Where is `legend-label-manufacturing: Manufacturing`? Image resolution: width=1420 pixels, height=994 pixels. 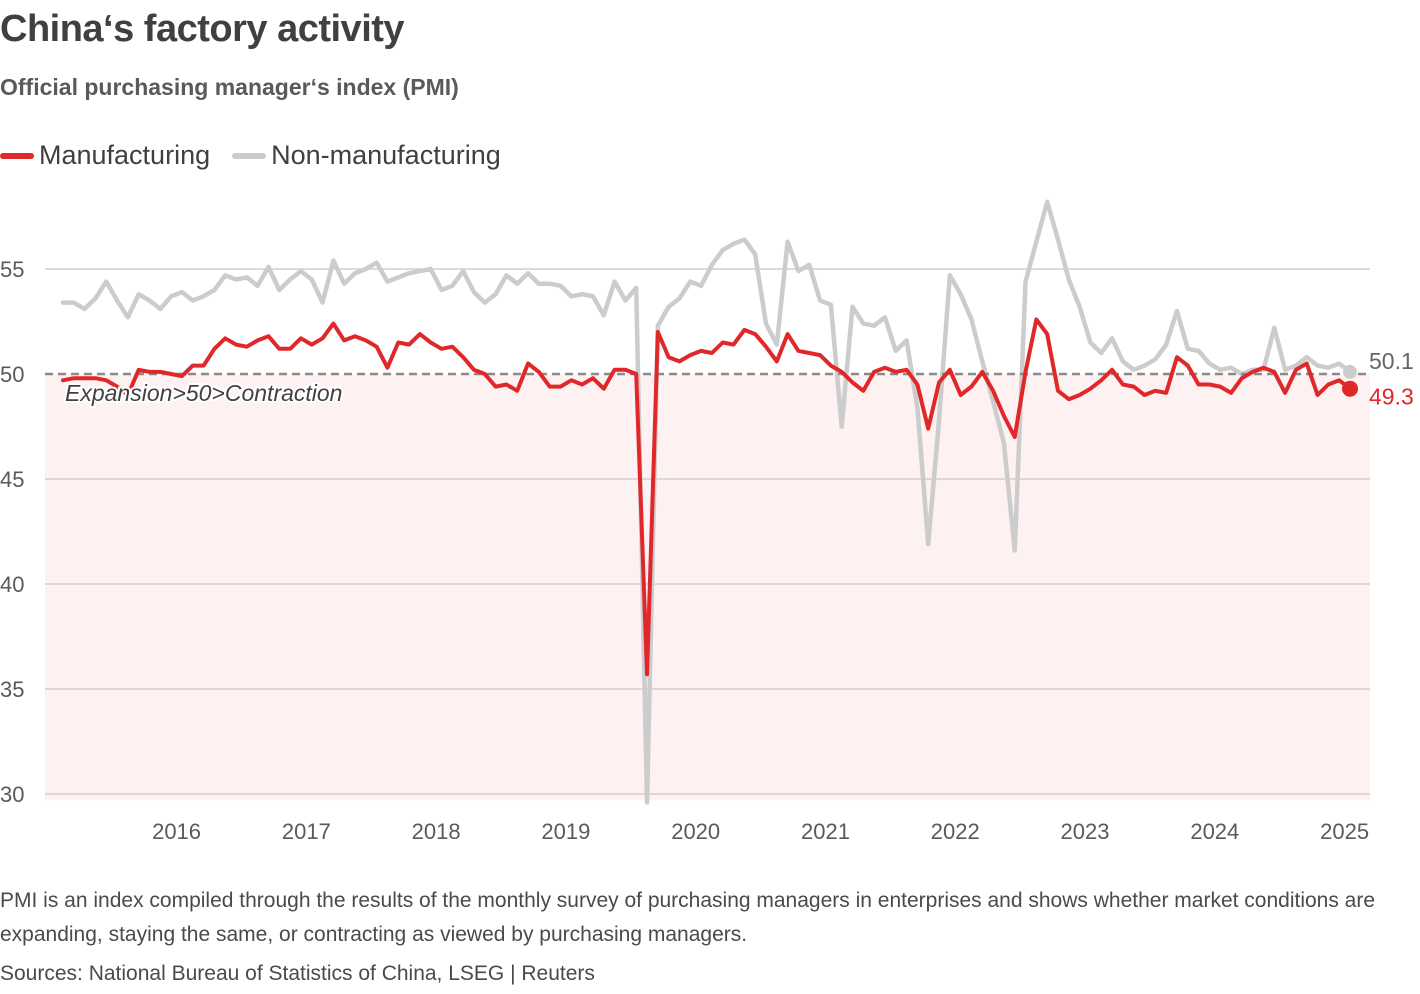 legend-label-manufacturing: Manufacturing is located at coordinates (125, 155).